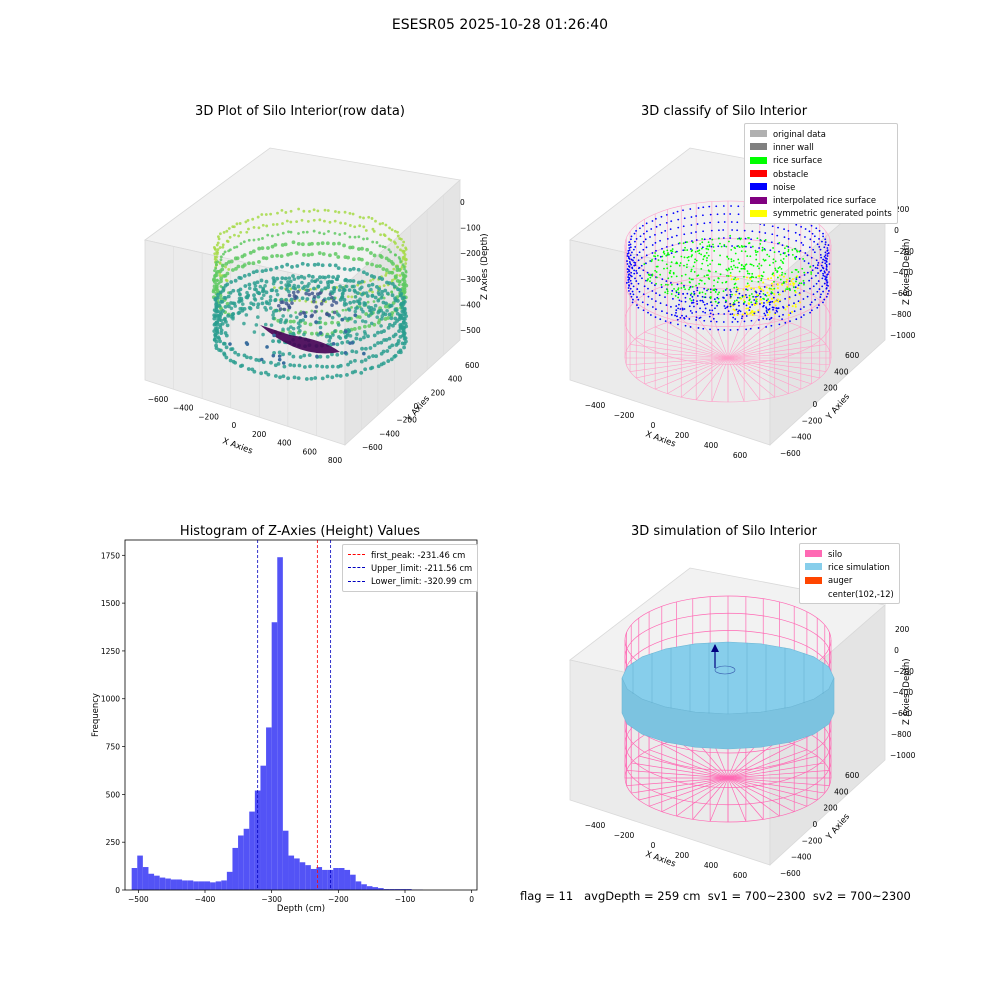  I want to click on p2-y-tick-0: −600, so click(790, 453).